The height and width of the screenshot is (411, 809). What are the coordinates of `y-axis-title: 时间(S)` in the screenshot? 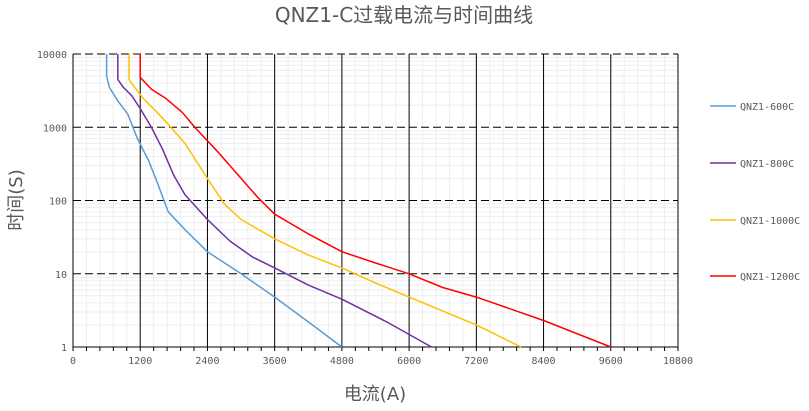 It's located at (16, 199).